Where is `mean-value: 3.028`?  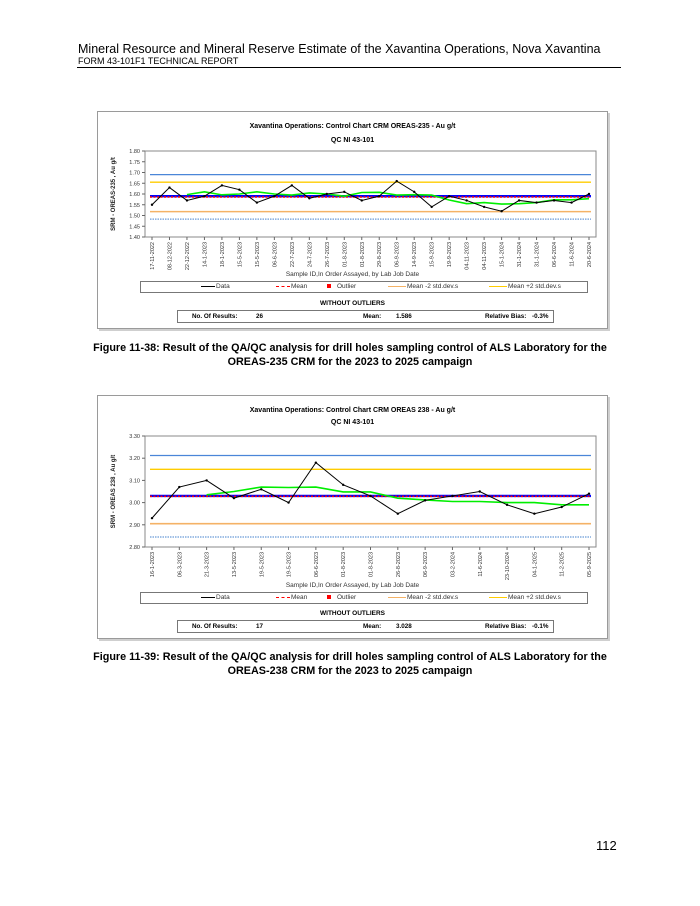 mean-value: 3.028 is located at coordinates (404, 626).